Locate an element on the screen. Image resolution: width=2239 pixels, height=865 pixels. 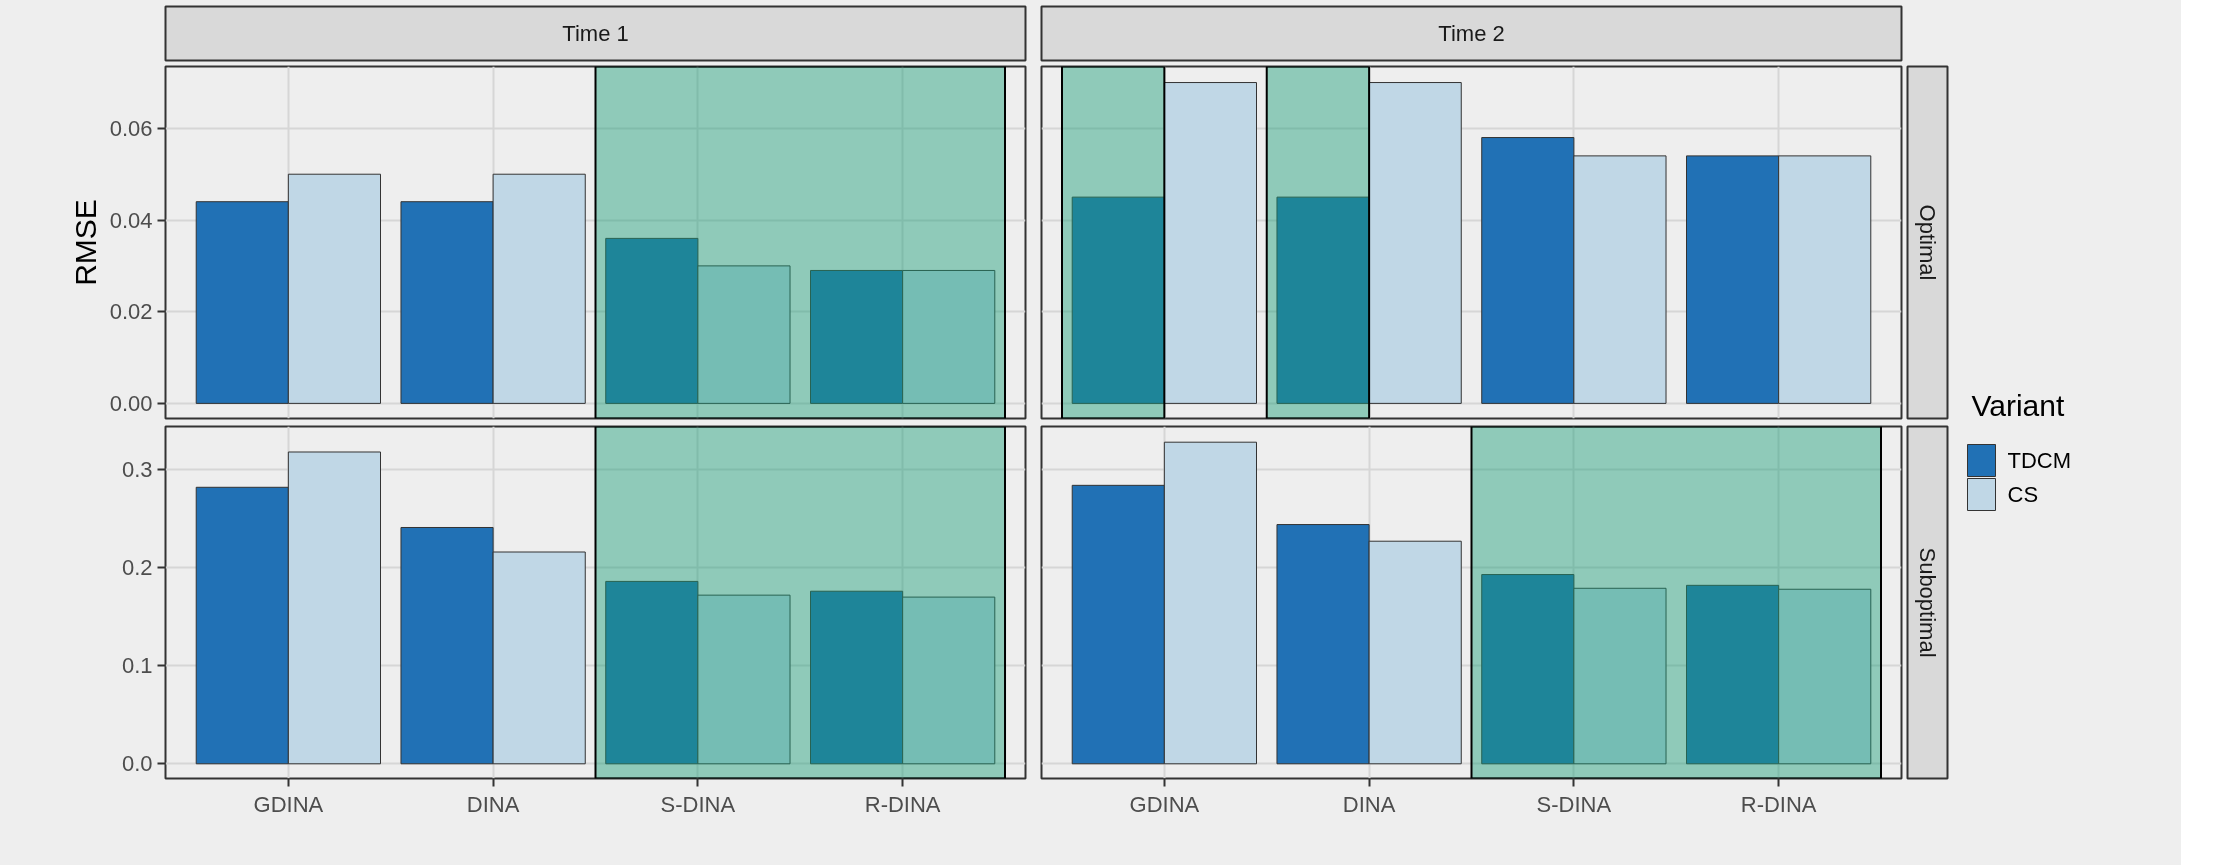
chart-title: Time 1 is located at coordinates (595, 33).